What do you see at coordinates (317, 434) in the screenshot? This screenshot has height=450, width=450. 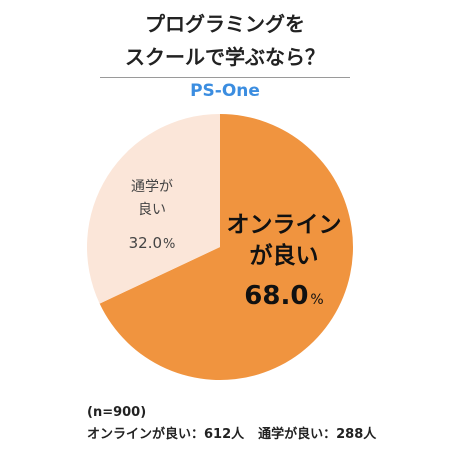 I see `commute-count: 通学が良い：288人` at bounding box center [317, 434].